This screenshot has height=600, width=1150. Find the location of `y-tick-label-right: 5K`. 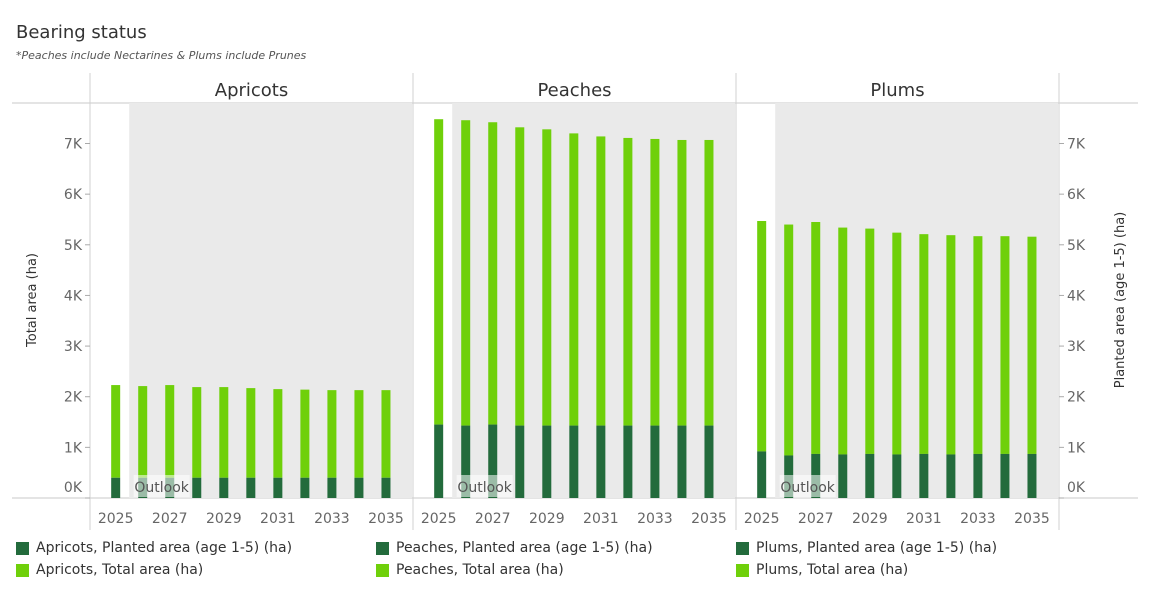

y-tick-label-right: 5K is located at coordinates (1076, 246).